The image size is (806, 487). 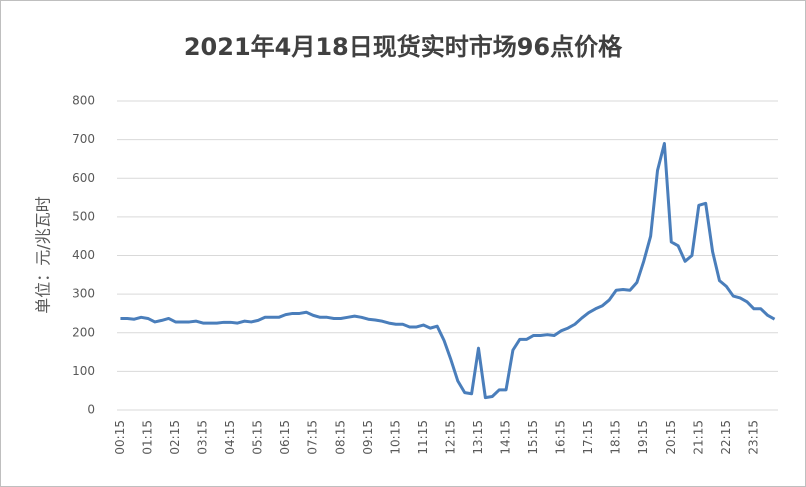 What do you see at coordinates (285, 437) in the screenshot?
I see `x-tick-label: 06:15` at bounding box center [285, 437].